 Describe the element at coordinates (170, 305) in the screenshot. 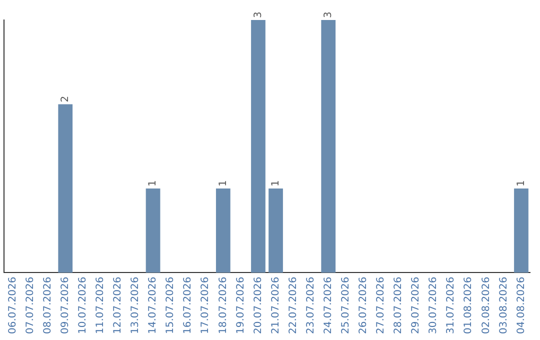

I see `x-tick-label: 15.07.2026` at that location.